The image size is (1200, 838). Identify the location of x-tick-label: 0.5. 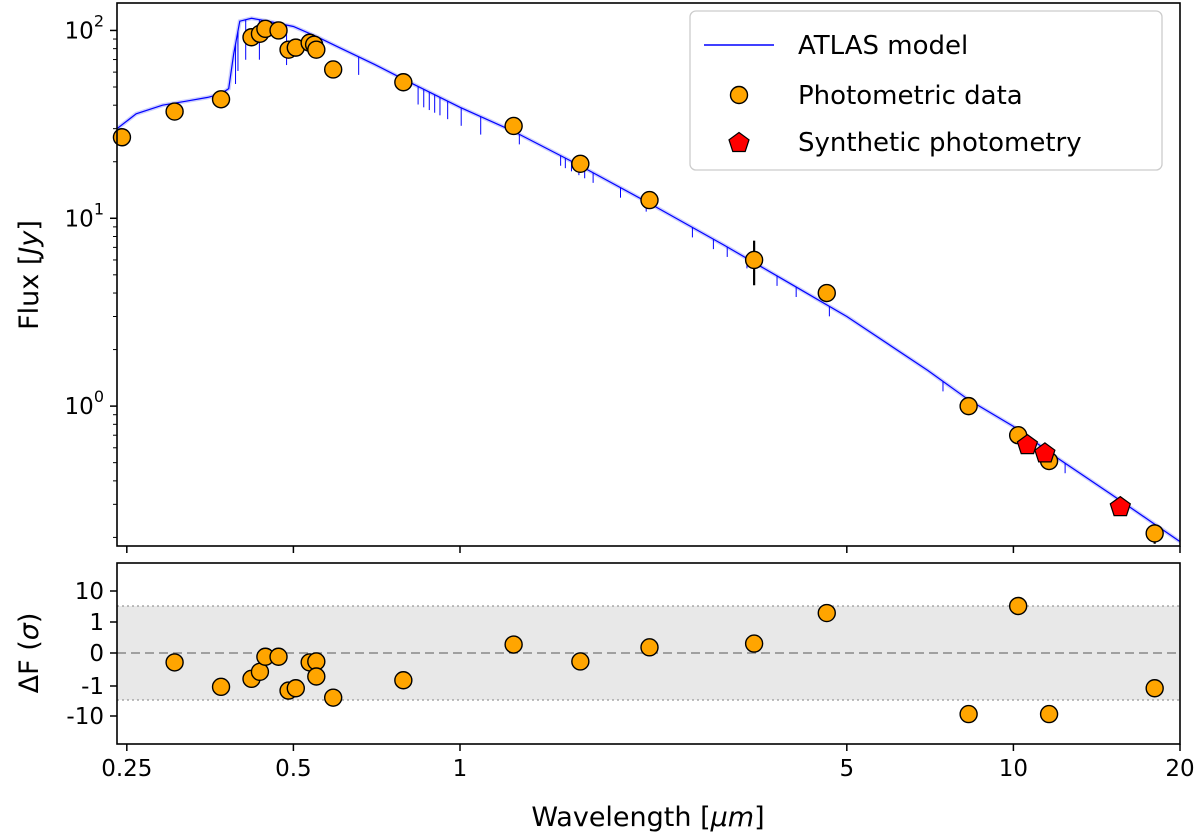
(293, 769).